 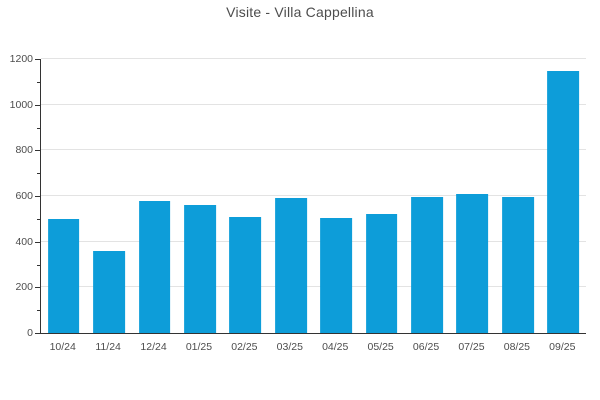 I want to click on x-tick-label: 02/25, so click(x=244, y=347).